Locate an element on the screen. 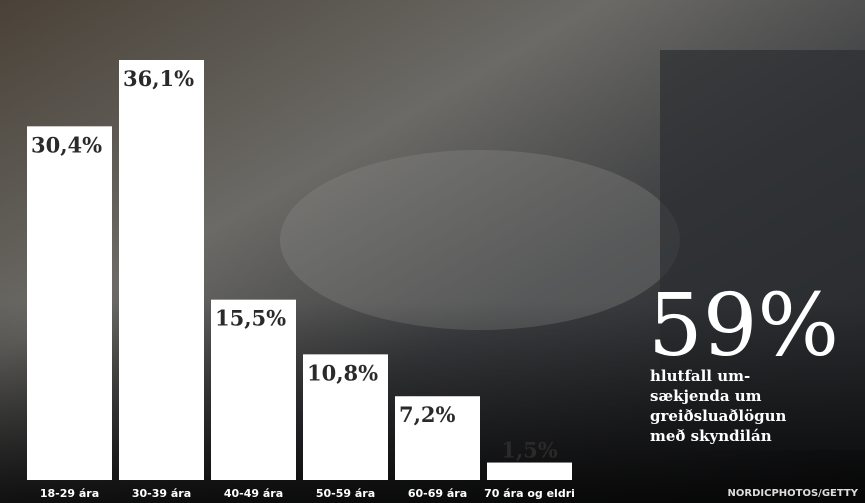  value-label: 30,4% is located at coordinates (66, 144).